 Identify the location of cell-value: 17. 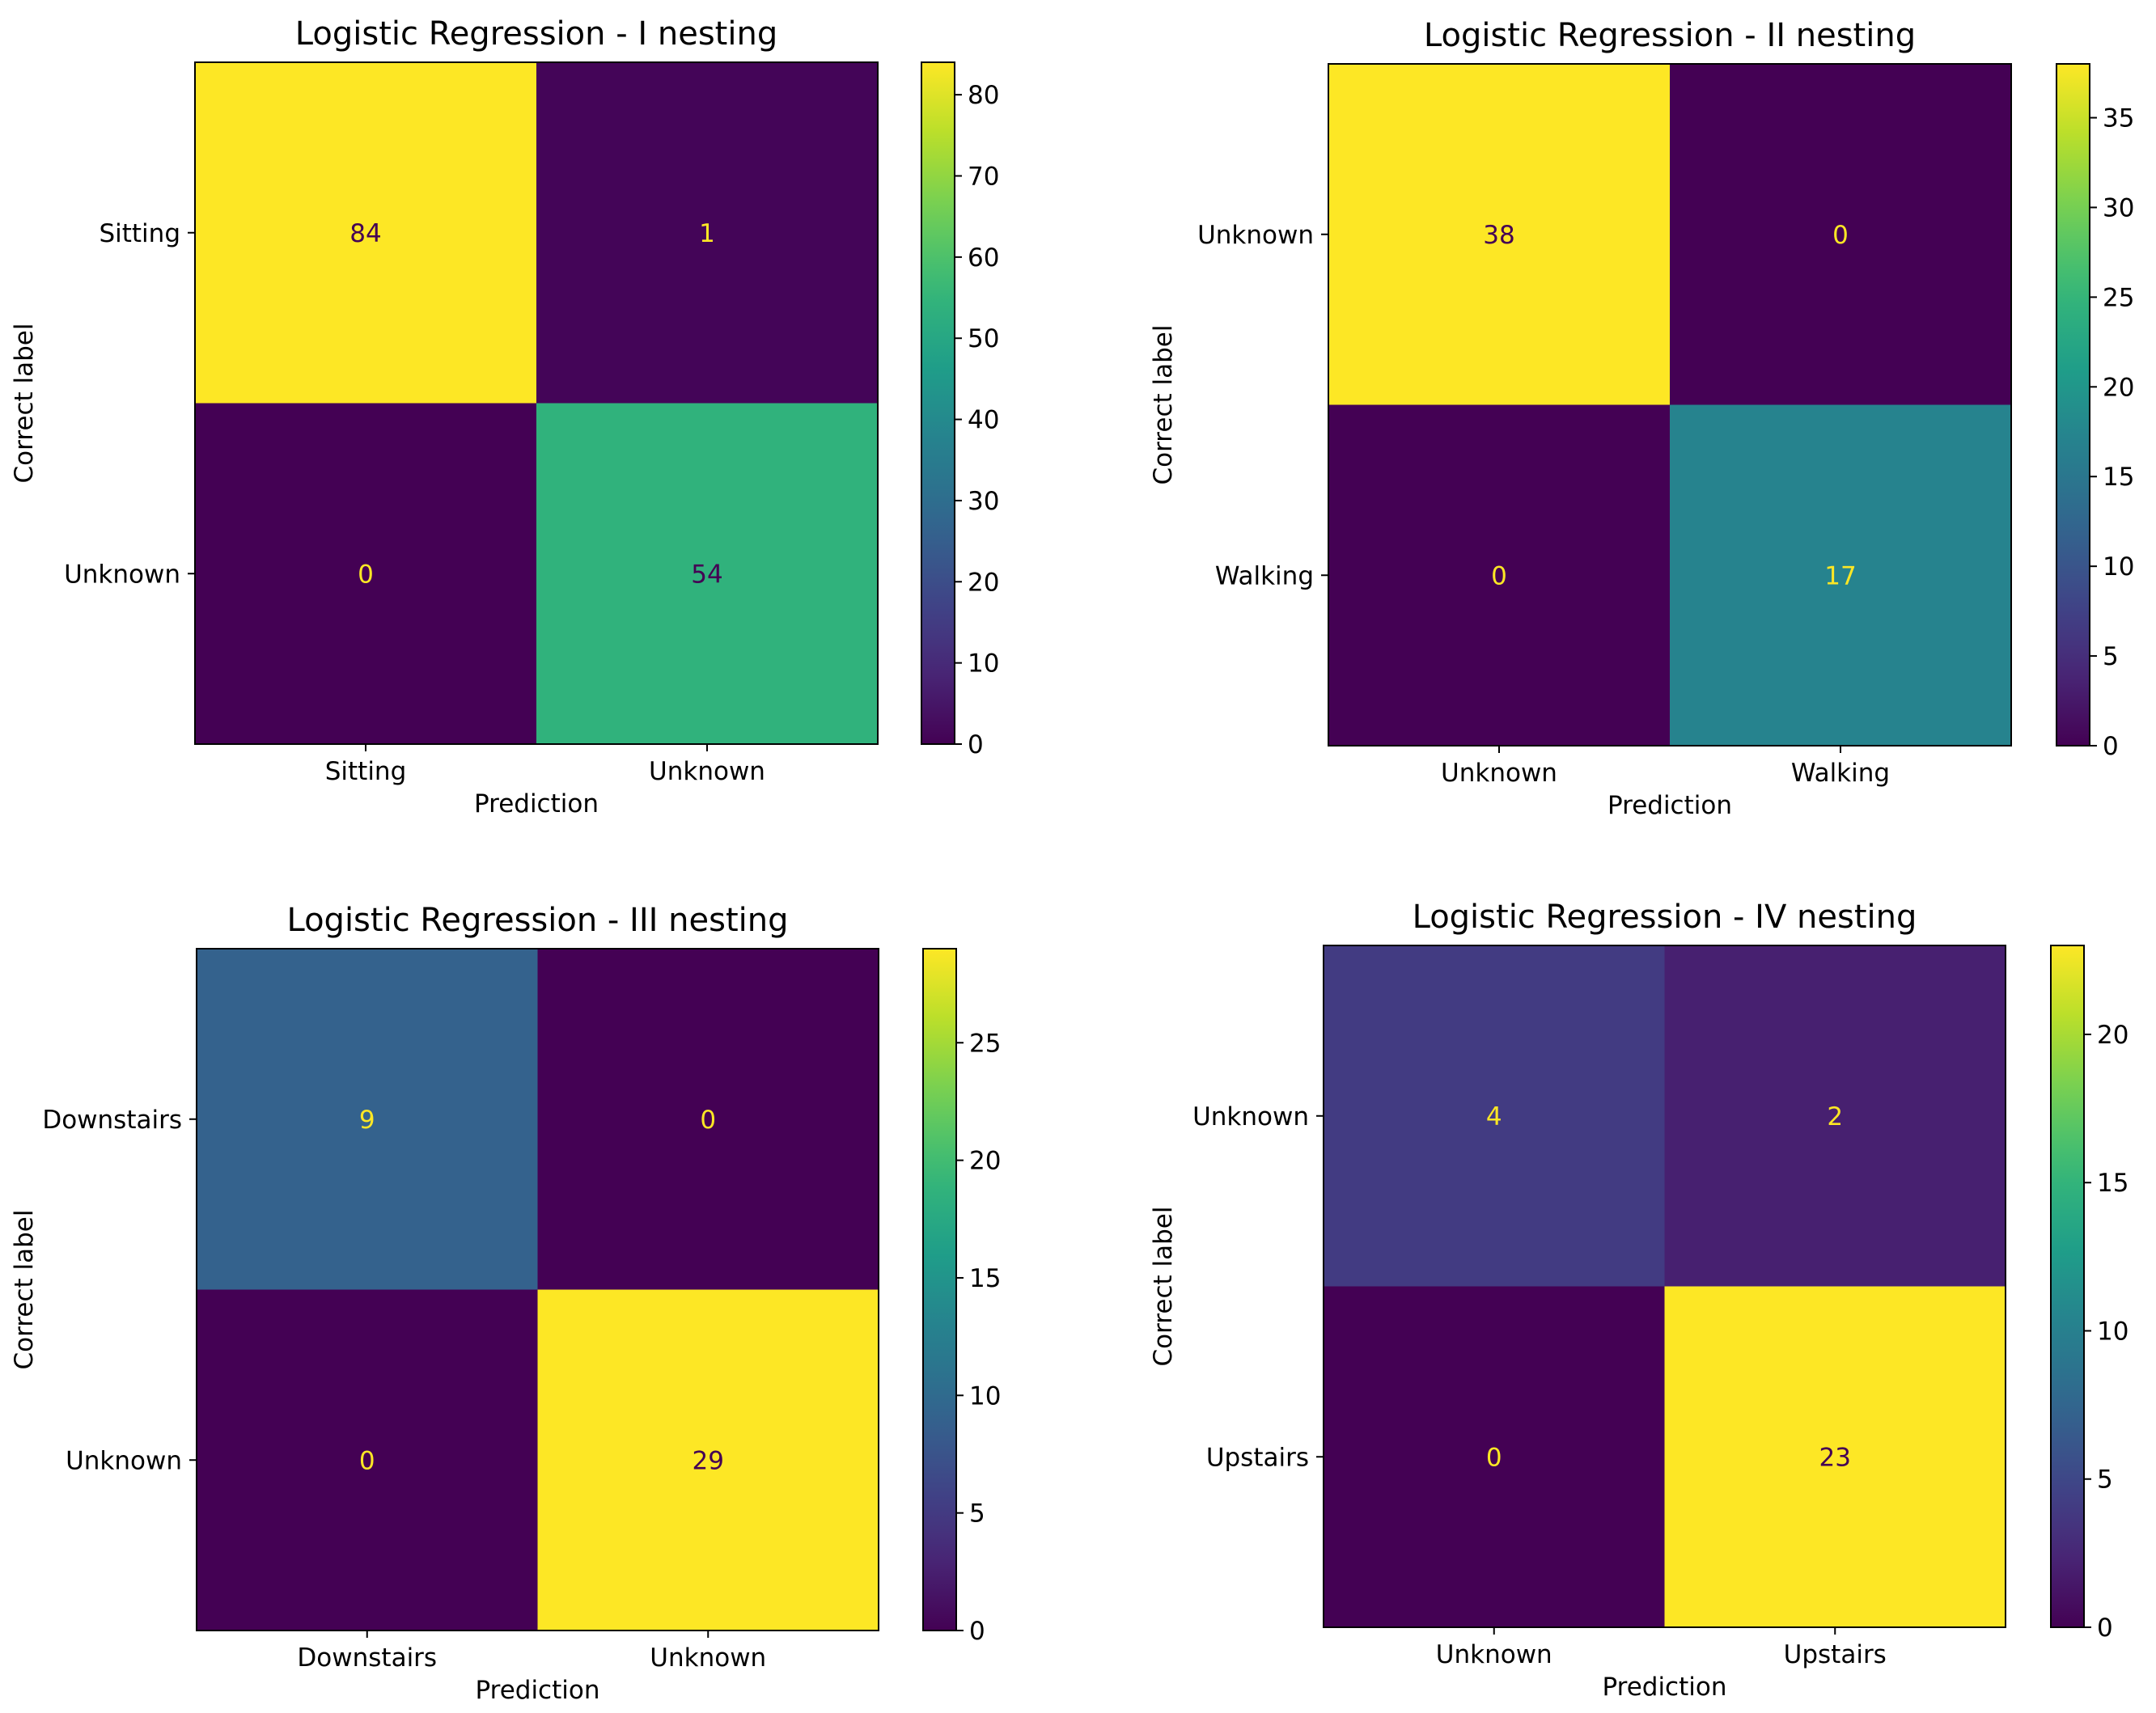
(1840, 575).